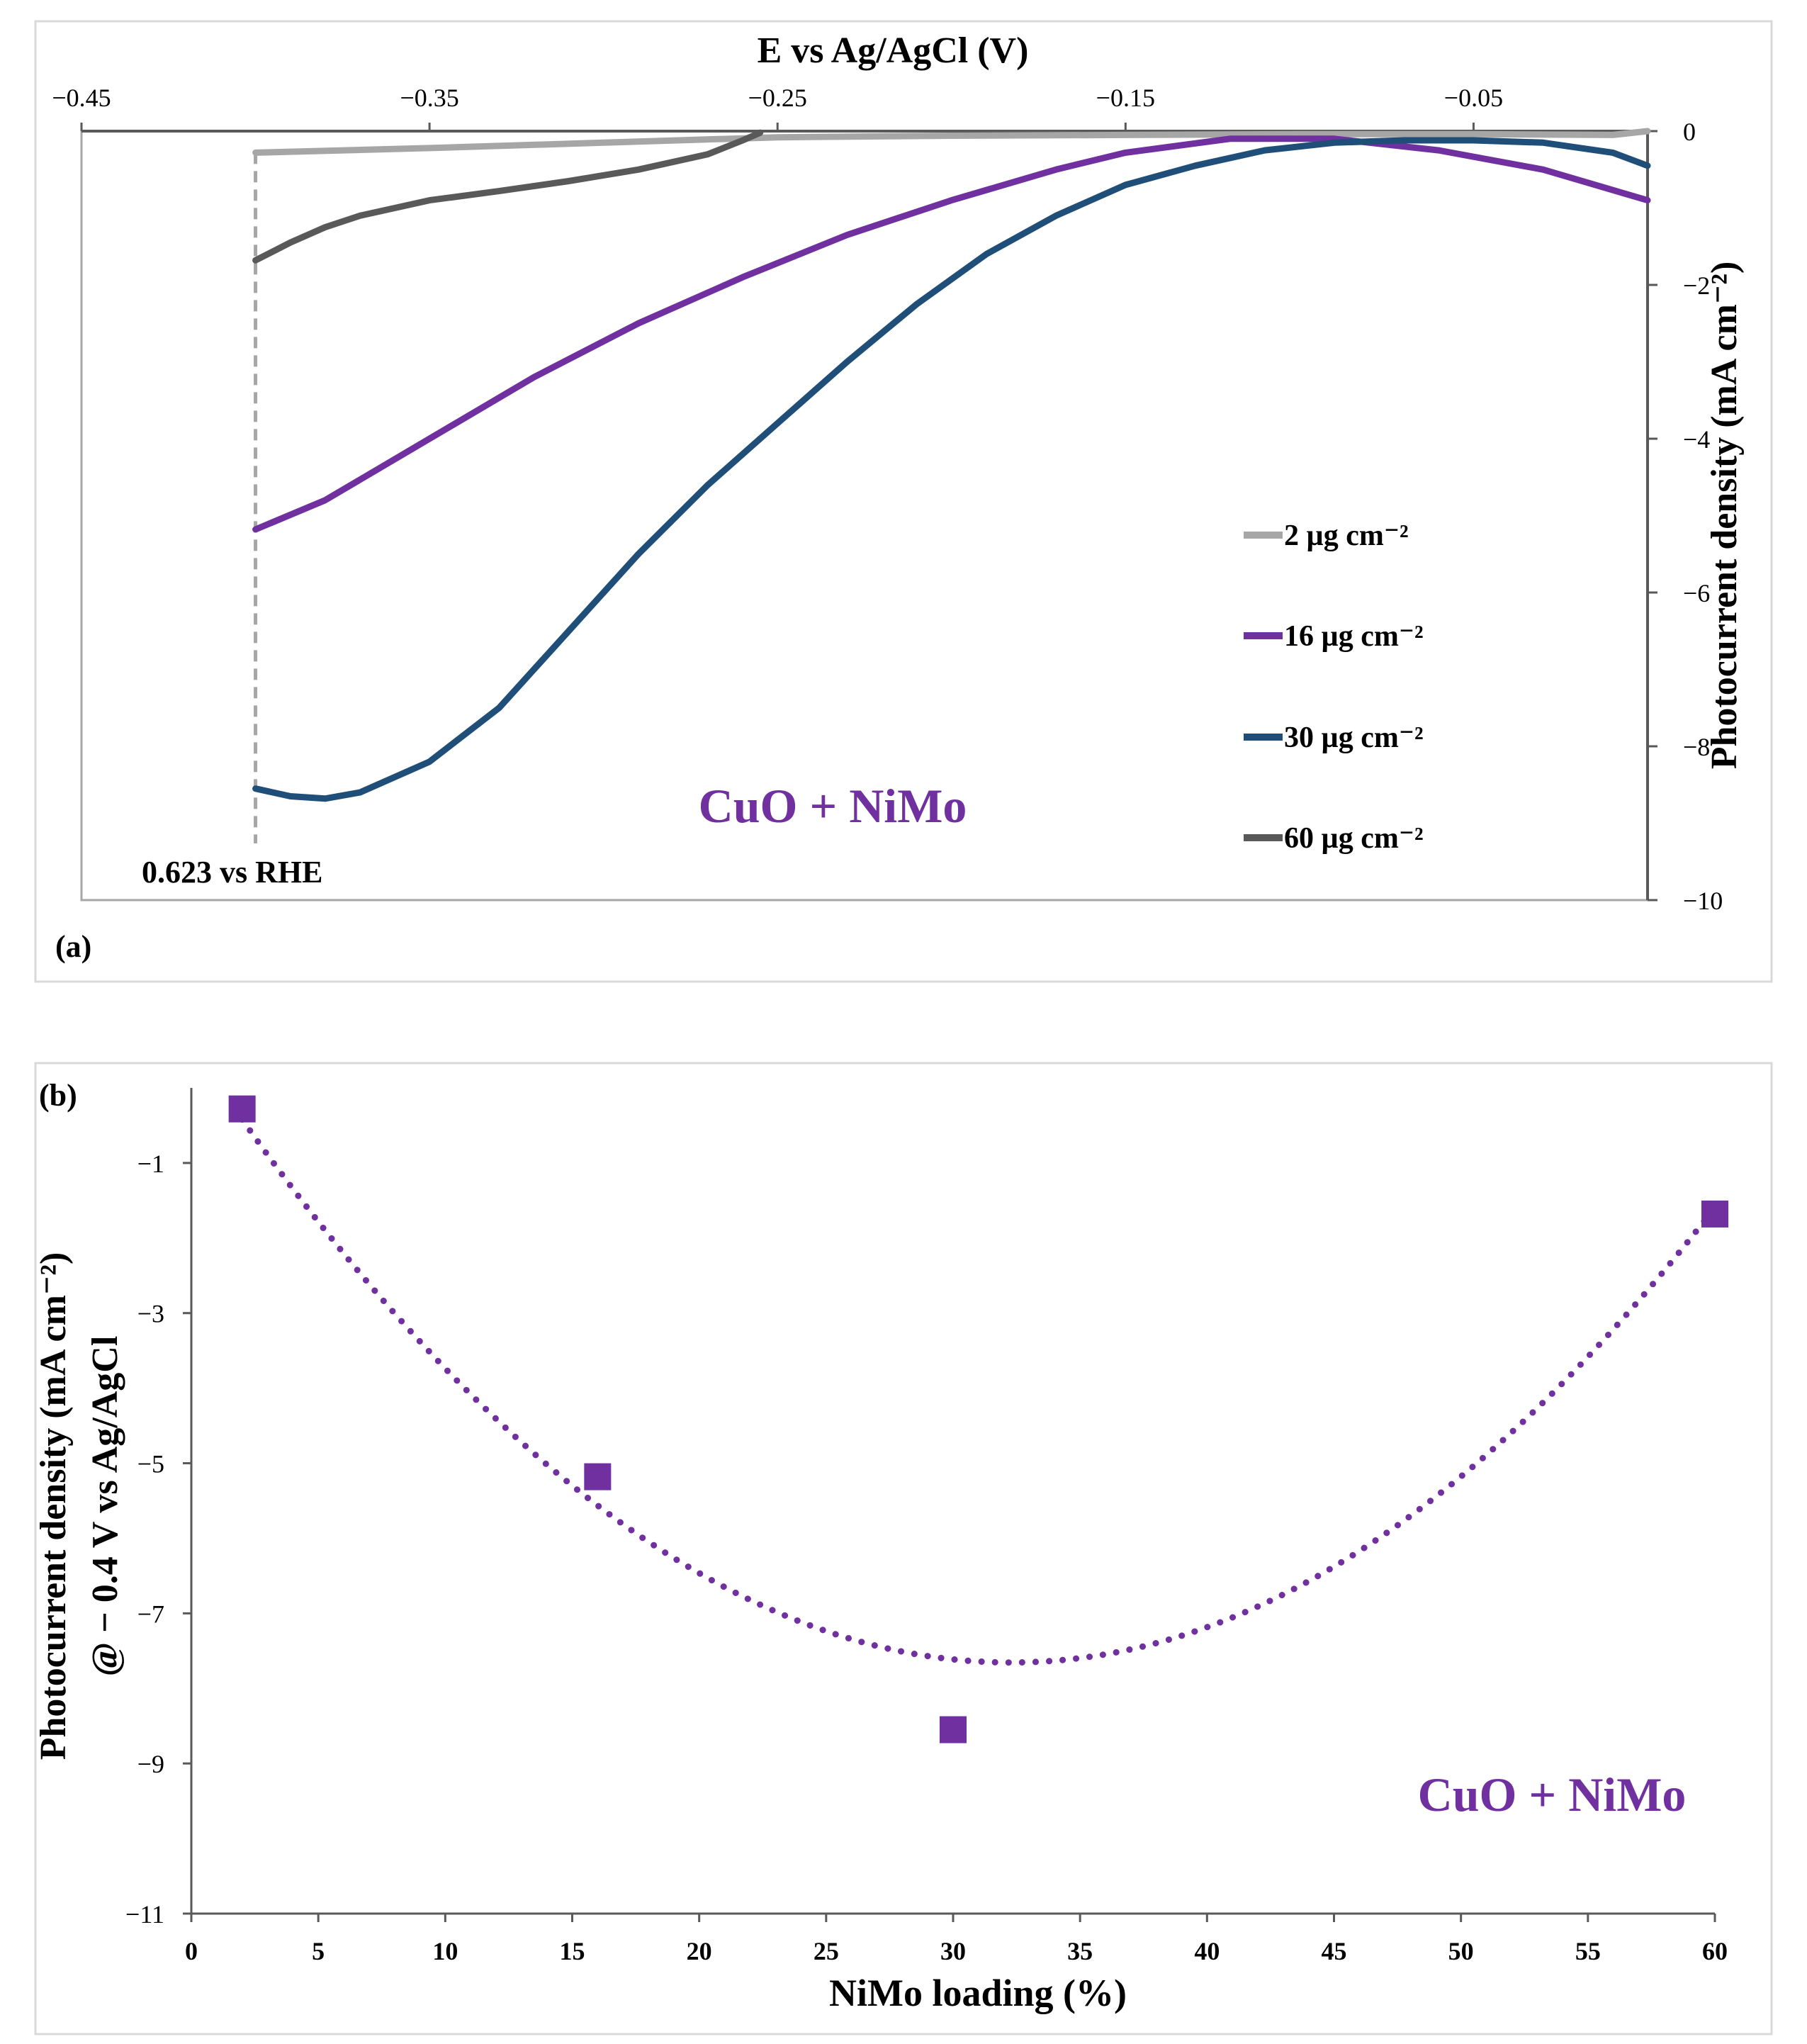 This screenshot has width=1807, height=2044. What do you see at coordinates (58, 1096) in the screenshot?
I see `panel-b-label: (b)` at bounding box center [58, 1096].